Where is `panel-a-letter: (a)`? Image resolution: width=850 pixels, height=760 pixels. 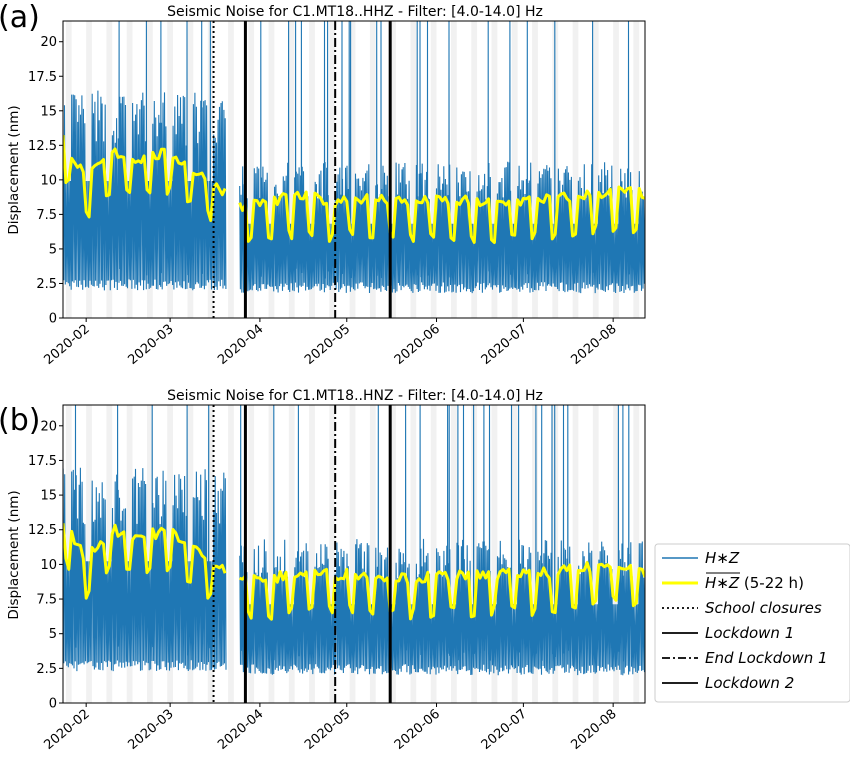 panel-a-letter: (a) is located at coordinates (20, 17).